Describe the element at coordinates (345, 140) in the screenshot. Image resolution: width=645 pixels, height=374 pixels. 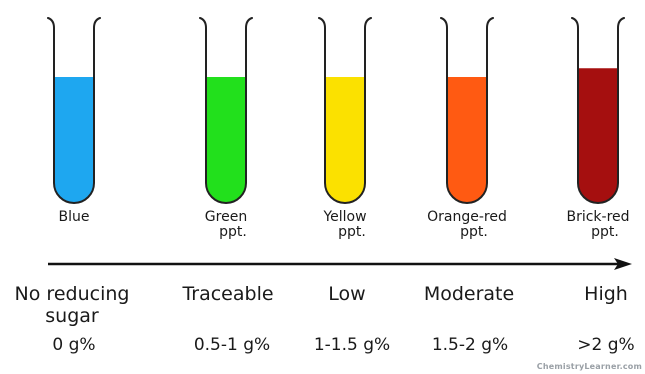
I see `liquid-yellow` at that location.